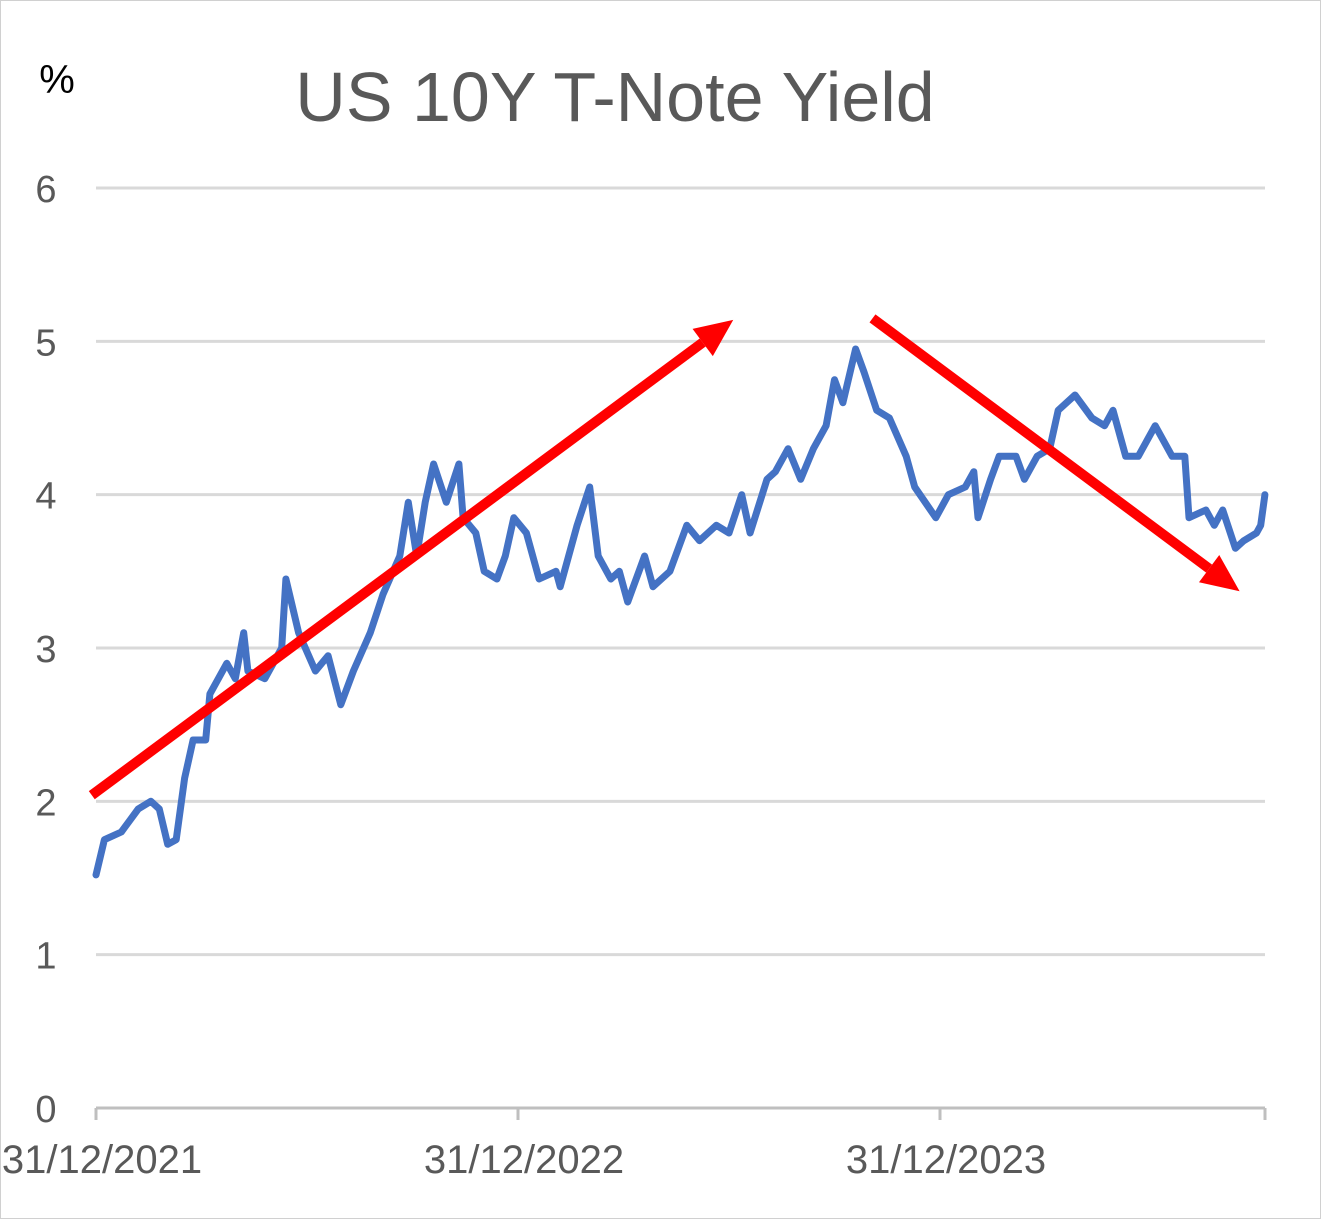 Image resolution: width=1321 pixels, height=1219 pixels. What do you see at coordinates (57, 80) in the screenshot?
I see `y-axis-label: %` at bounding box center [57, 80].